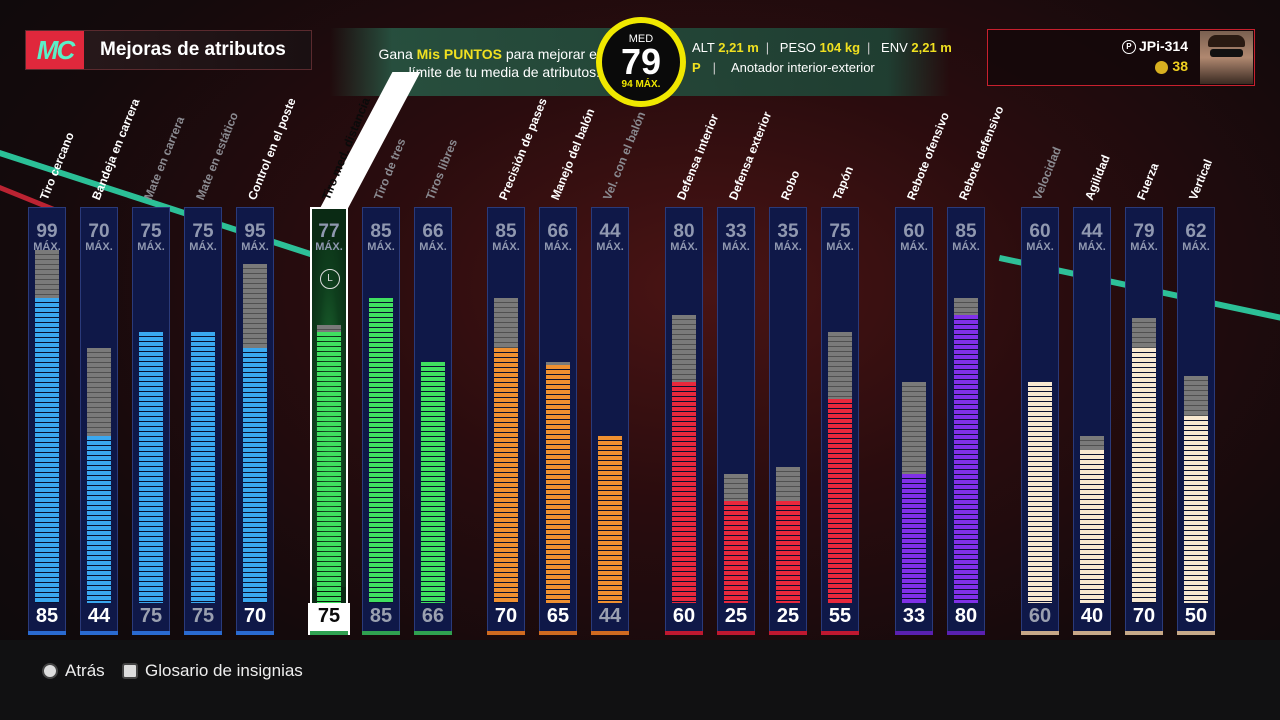 This screenshot has height=720, width=1280. Describe the element at coordinates (558, 231) in the screenshot. I see `attribute-max-value: 66` at that location.